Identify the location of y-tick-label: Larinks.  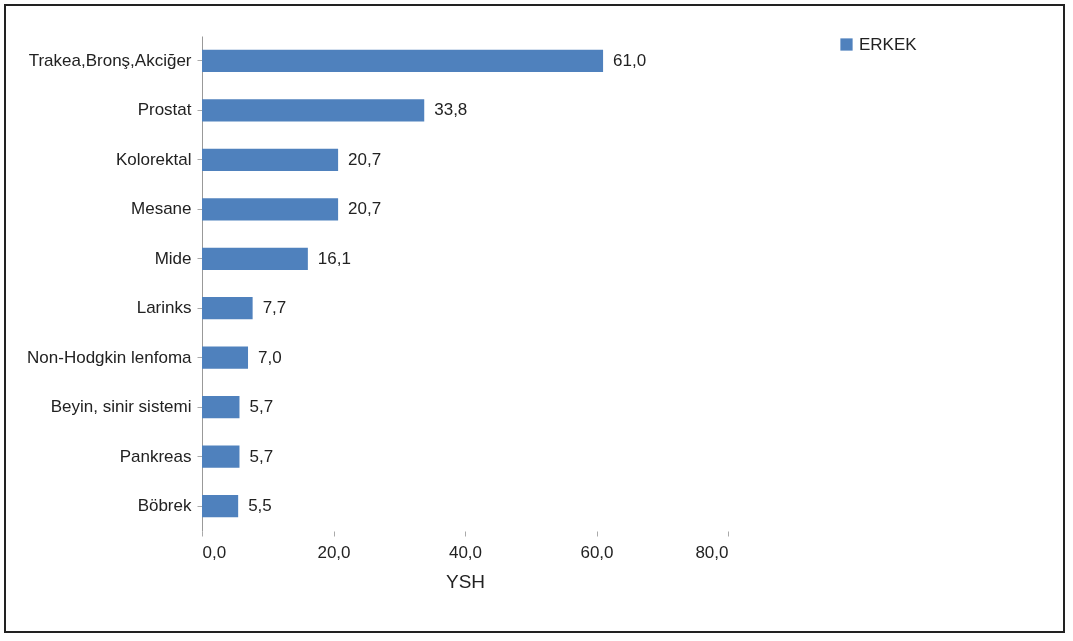
(164, 308).